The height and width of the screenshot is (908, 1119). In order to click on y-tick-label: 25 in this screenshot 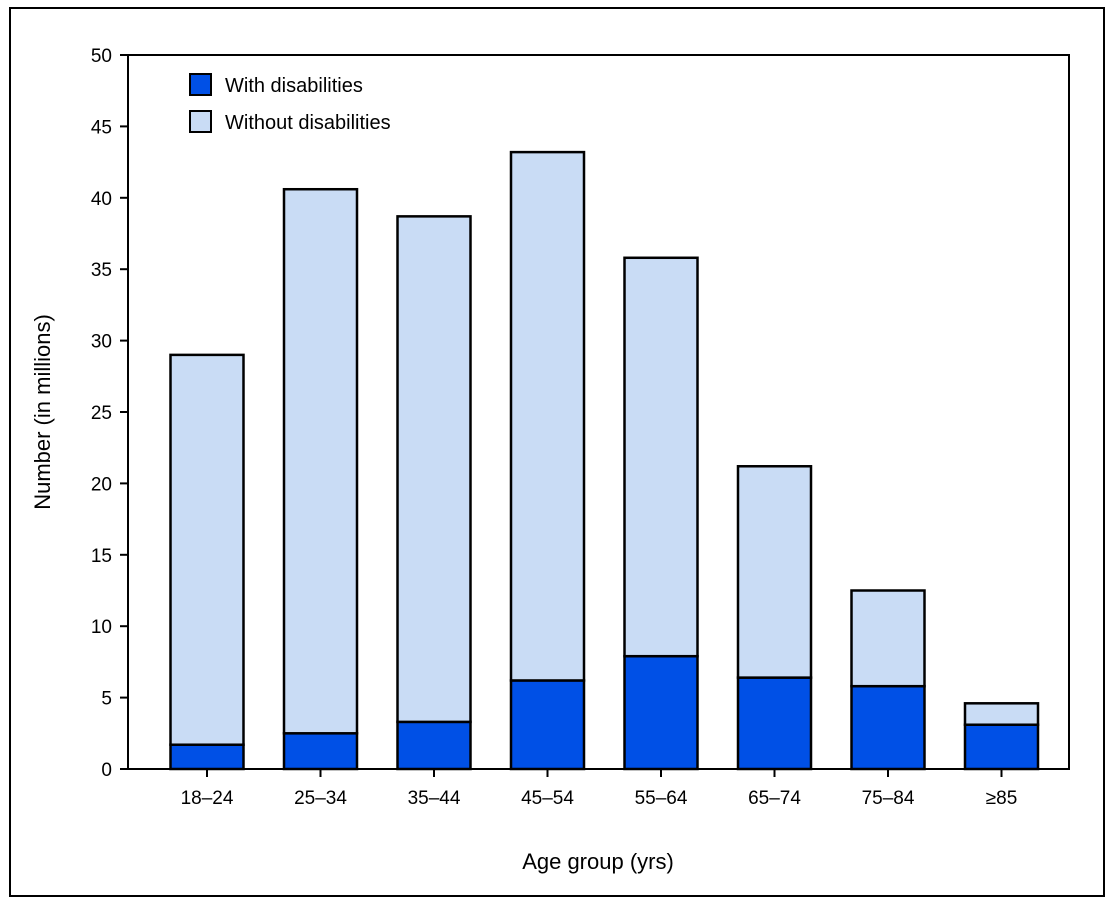, I will do `click(101, 413)`.